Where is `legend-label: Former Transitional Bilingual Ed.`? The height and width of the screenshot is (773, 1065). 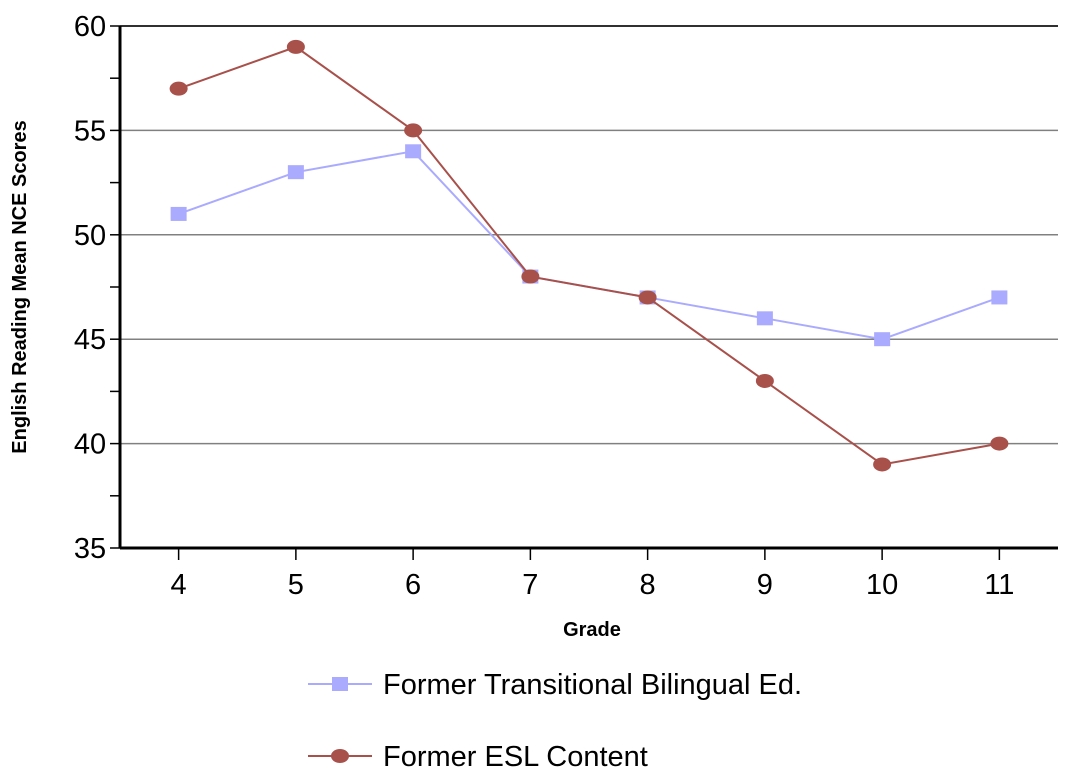 legend-label: Former Transitional Bilingual Ed. is located at coordinates (592, 685).